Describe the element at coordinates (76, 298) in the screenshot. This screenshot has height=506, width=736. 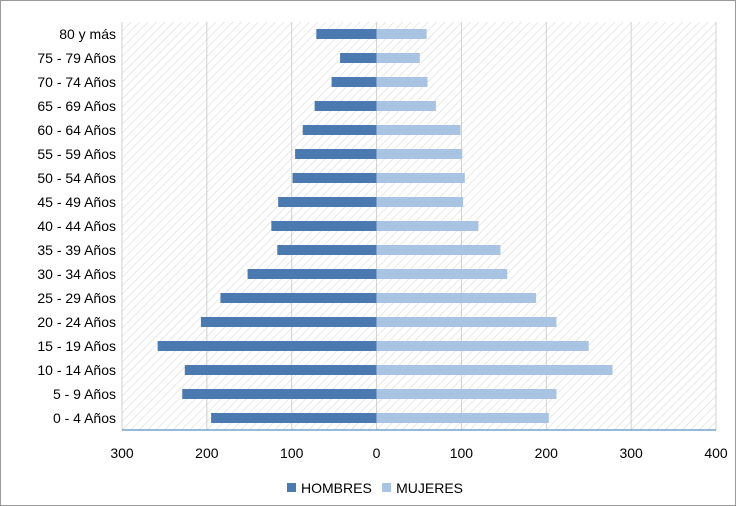
I see `category-label: 25 - 29 Años` at that location.